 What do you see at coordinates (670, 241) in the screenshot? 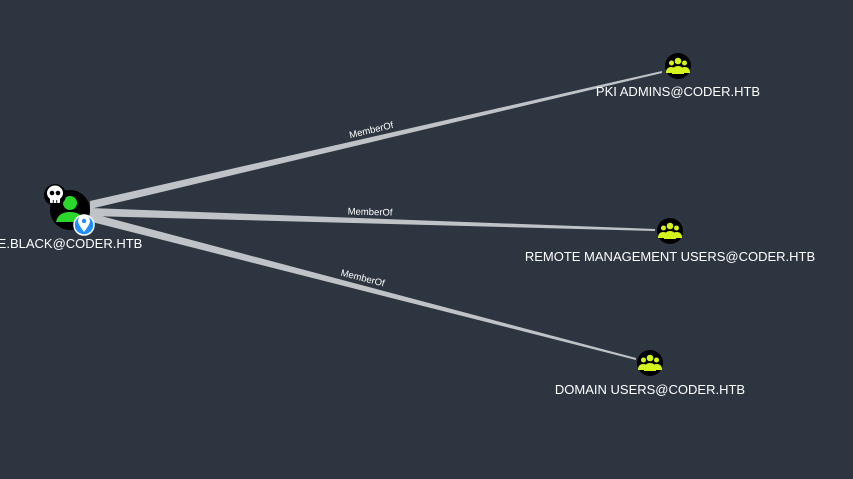
I see `node-remote-management-users: REMOTE MANAGEMENT USERS@CODER.HTB` at bounding box center [670, 241].